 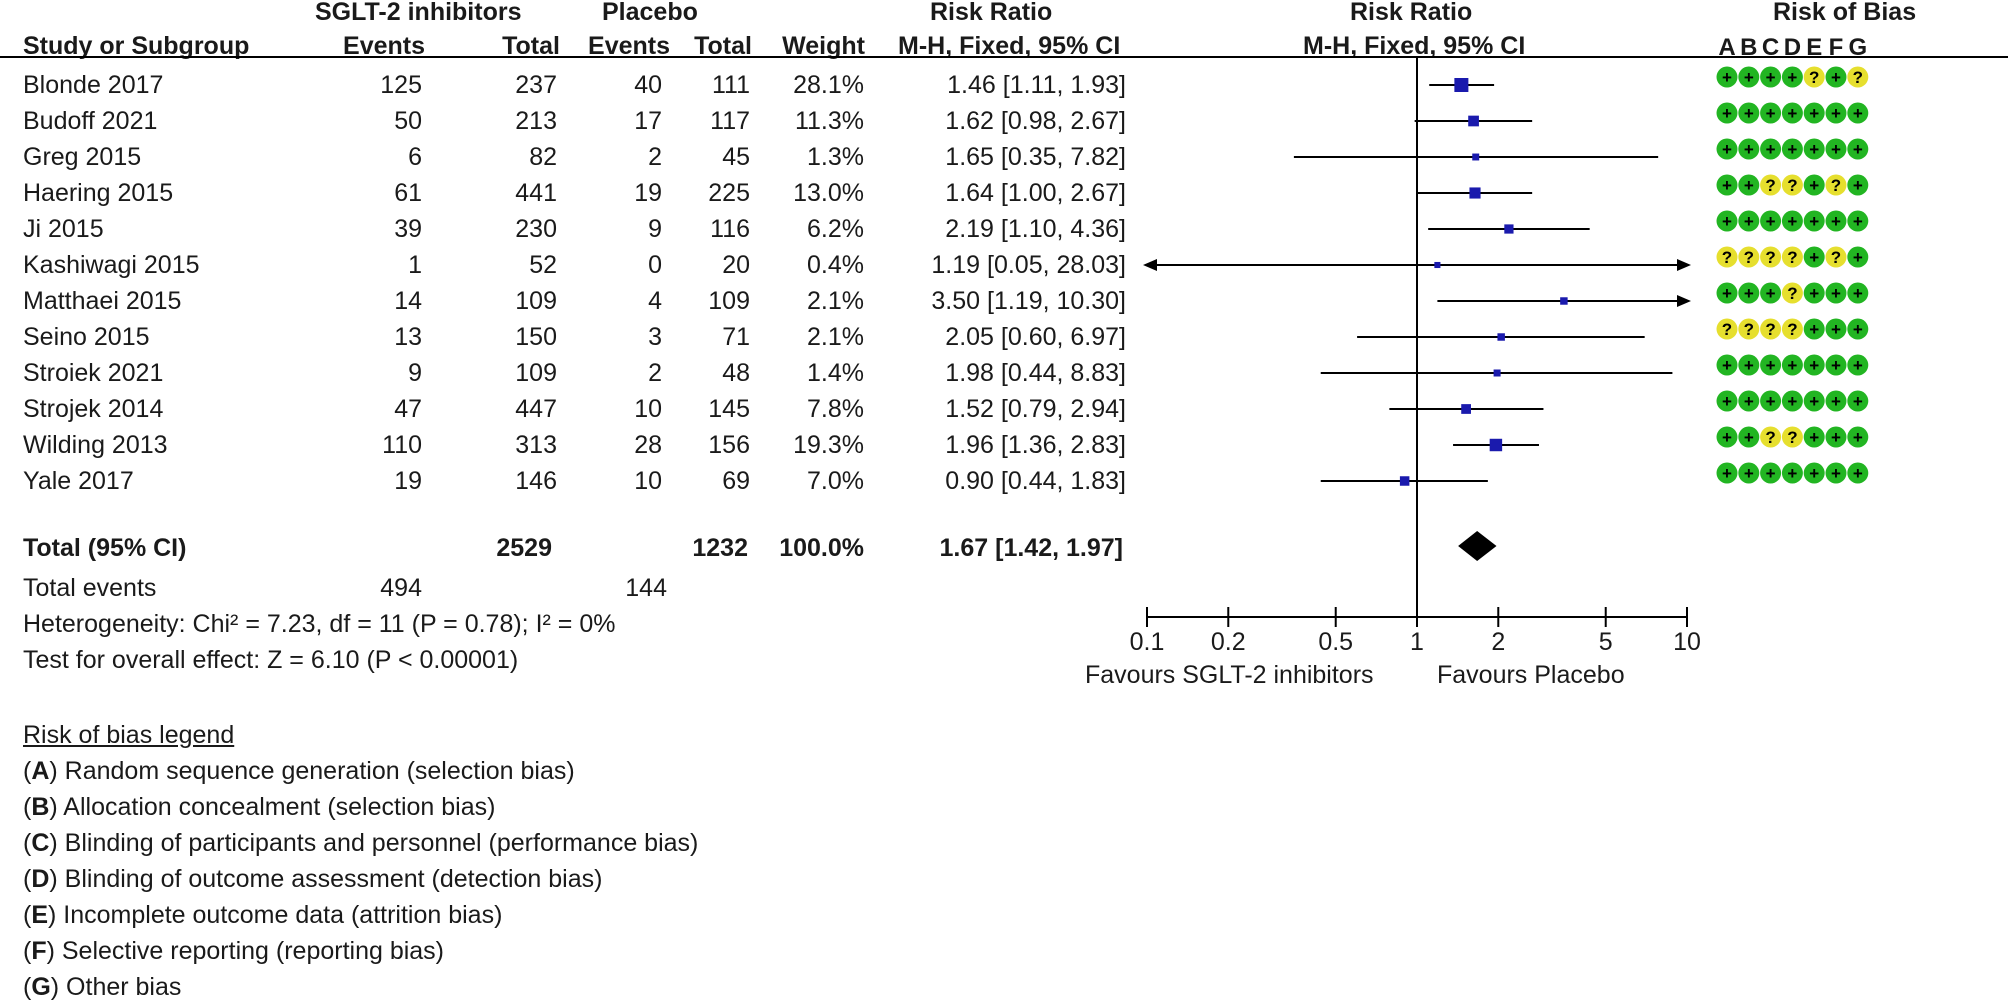 I want to click on weight: 2.1%, so click(x=835, y=301).